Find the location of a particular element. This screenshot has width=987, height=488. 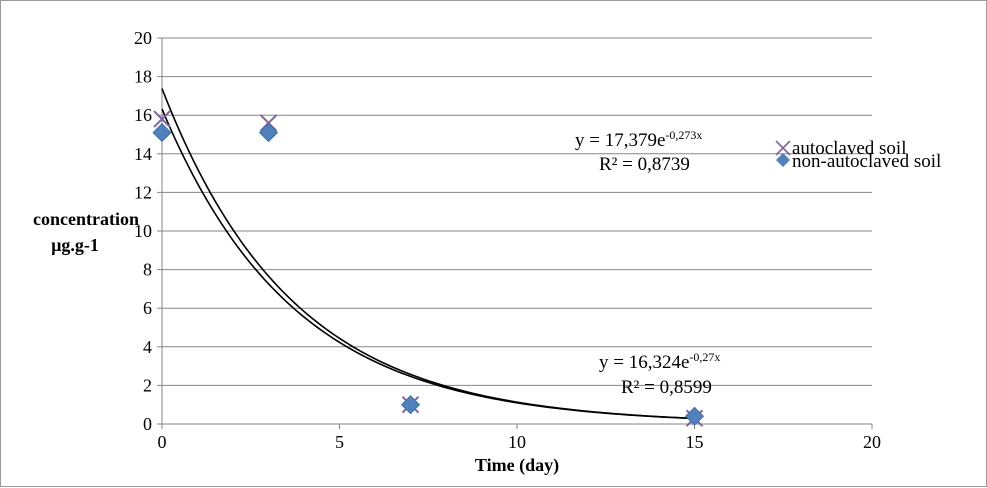

x-tick-label: 0 is located at coordinates (162, 442).